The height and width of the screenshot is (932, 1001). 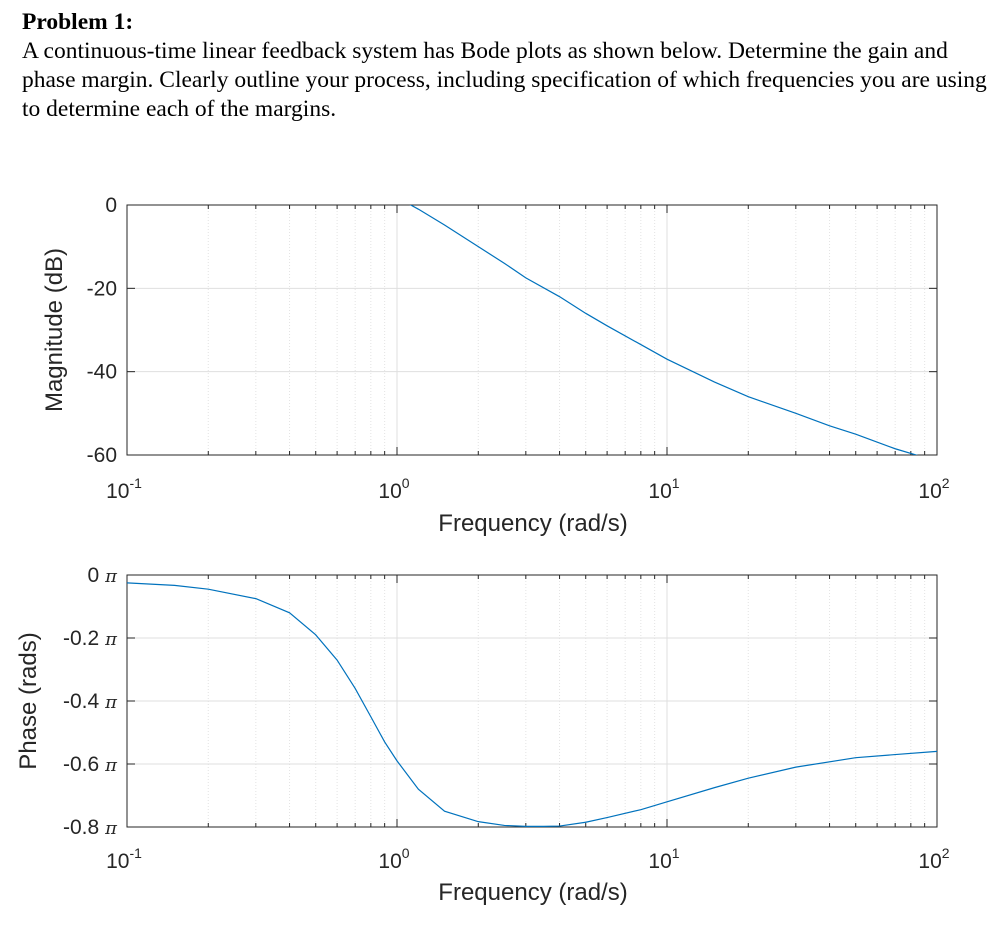 I want to click on y-tick-label: -0.2 π, so click(x=90, y=638).